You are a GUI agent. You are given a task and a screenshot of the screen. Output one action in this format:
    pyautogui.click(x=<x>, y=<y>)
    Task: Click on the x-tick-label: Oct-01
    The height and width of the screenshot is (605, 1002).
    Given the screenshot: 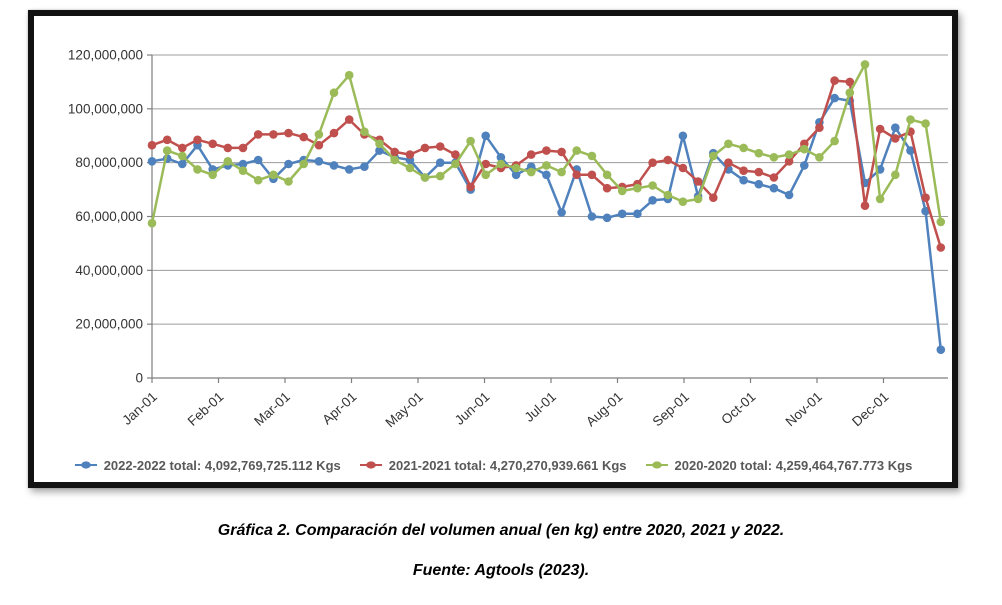 What is the action you would take?
    pyautogui.click(x=738, y=408)
    